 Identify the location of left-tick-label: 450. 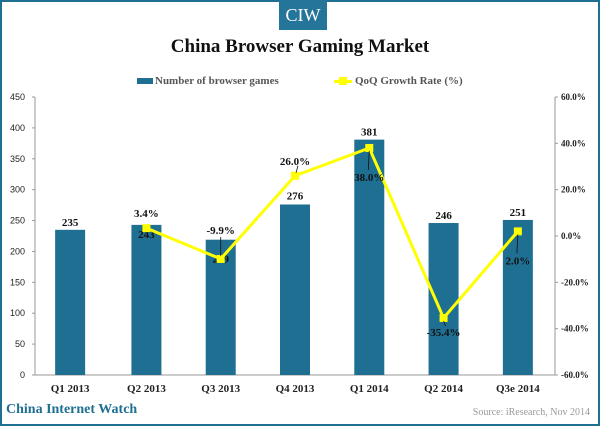
(17, 97).